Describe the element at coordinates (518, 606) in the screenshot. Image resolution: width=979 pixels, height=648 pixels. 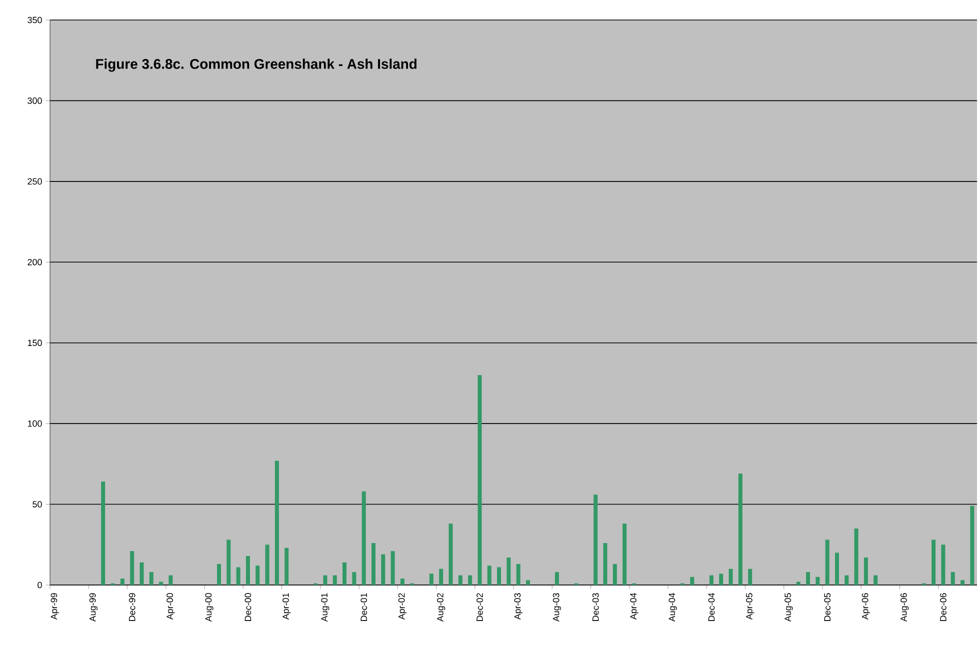
I see `x-tick-label: Apr-03` at that location.